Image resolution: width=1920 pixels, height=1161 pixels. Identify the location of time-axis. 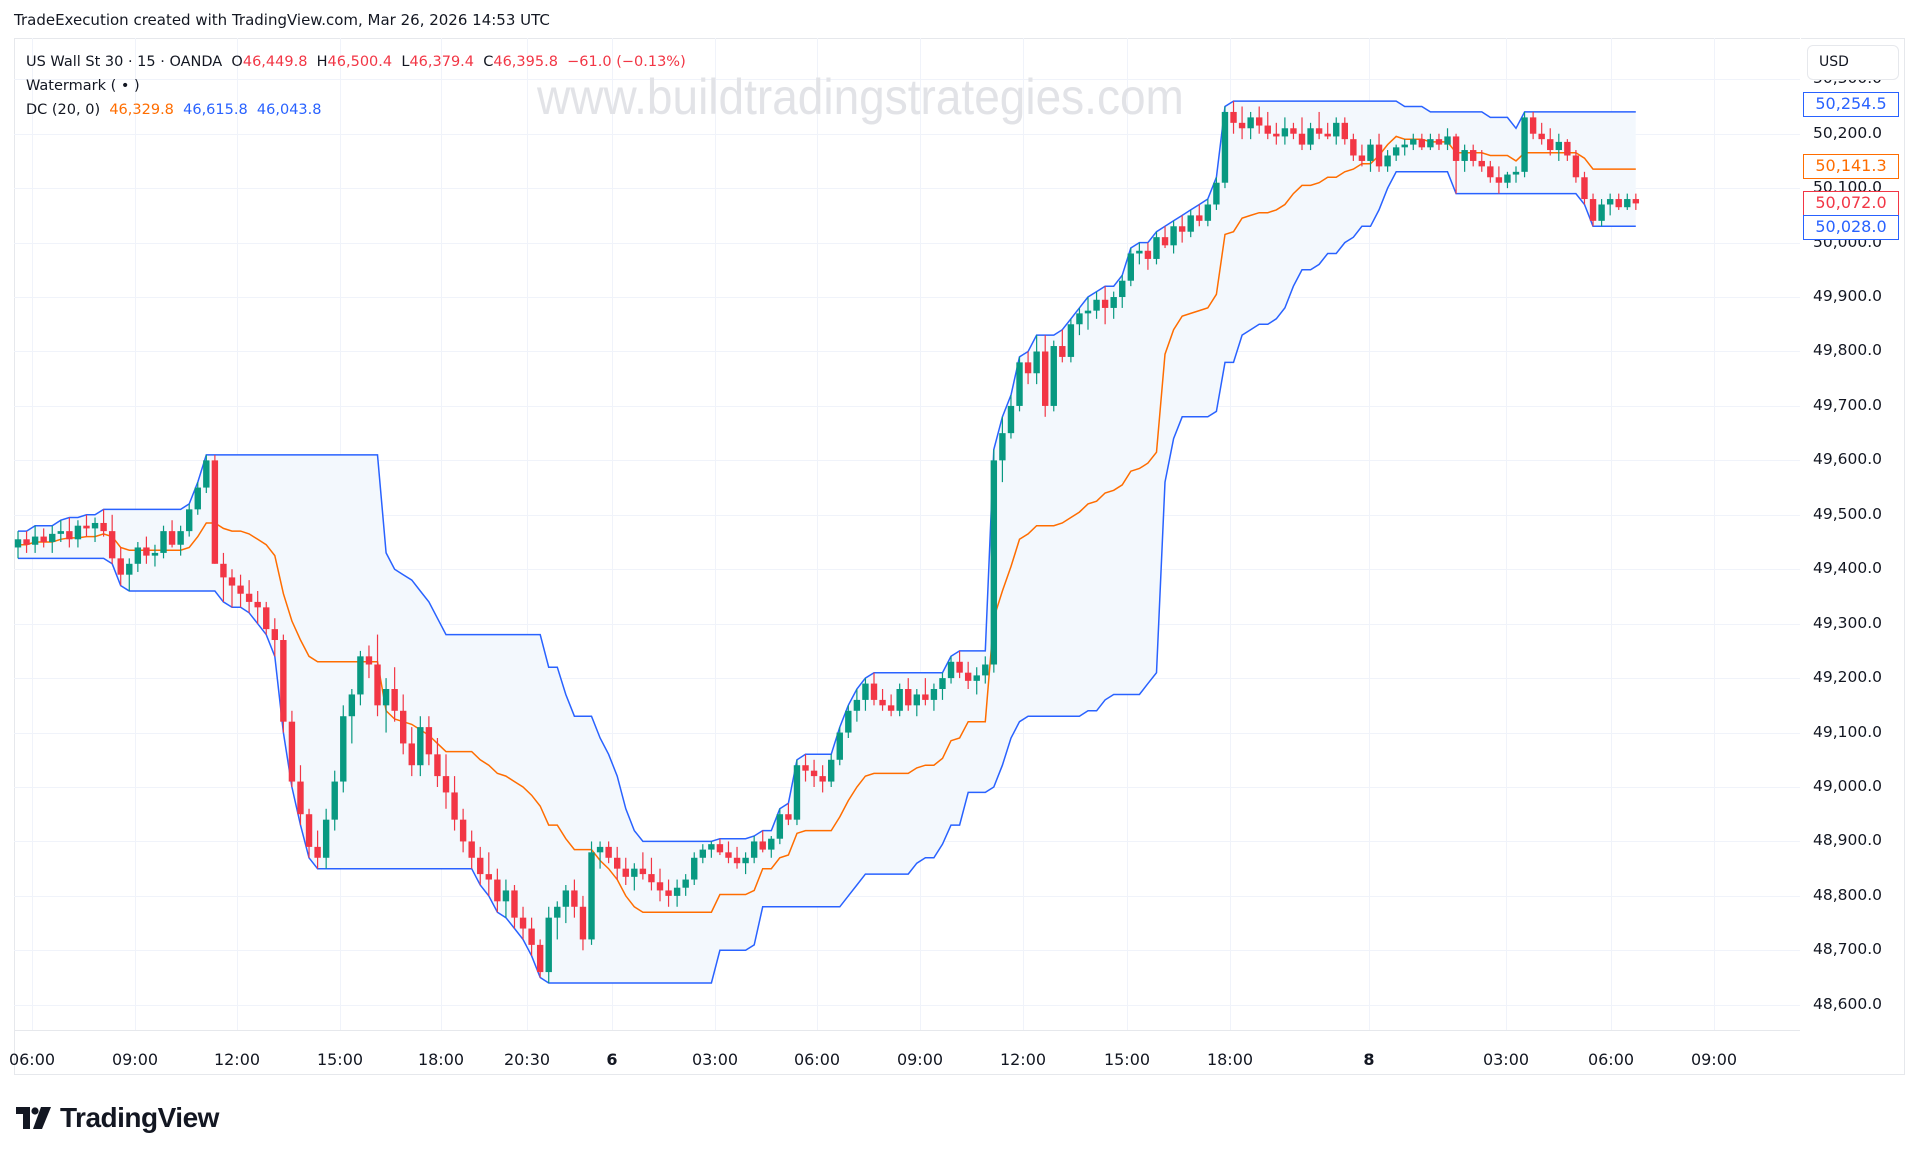
(907, 1053).